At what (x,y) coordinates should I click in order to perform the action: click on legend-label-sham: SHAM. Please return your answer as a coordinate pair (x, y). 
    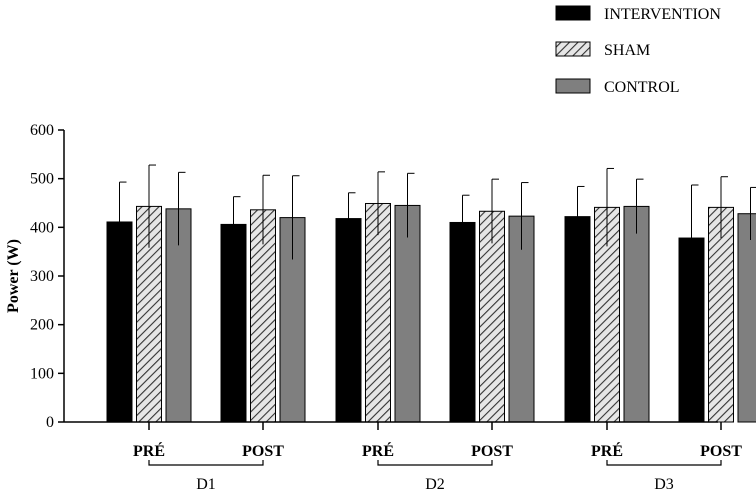
    Looking at the image, I should click on (627, 50).